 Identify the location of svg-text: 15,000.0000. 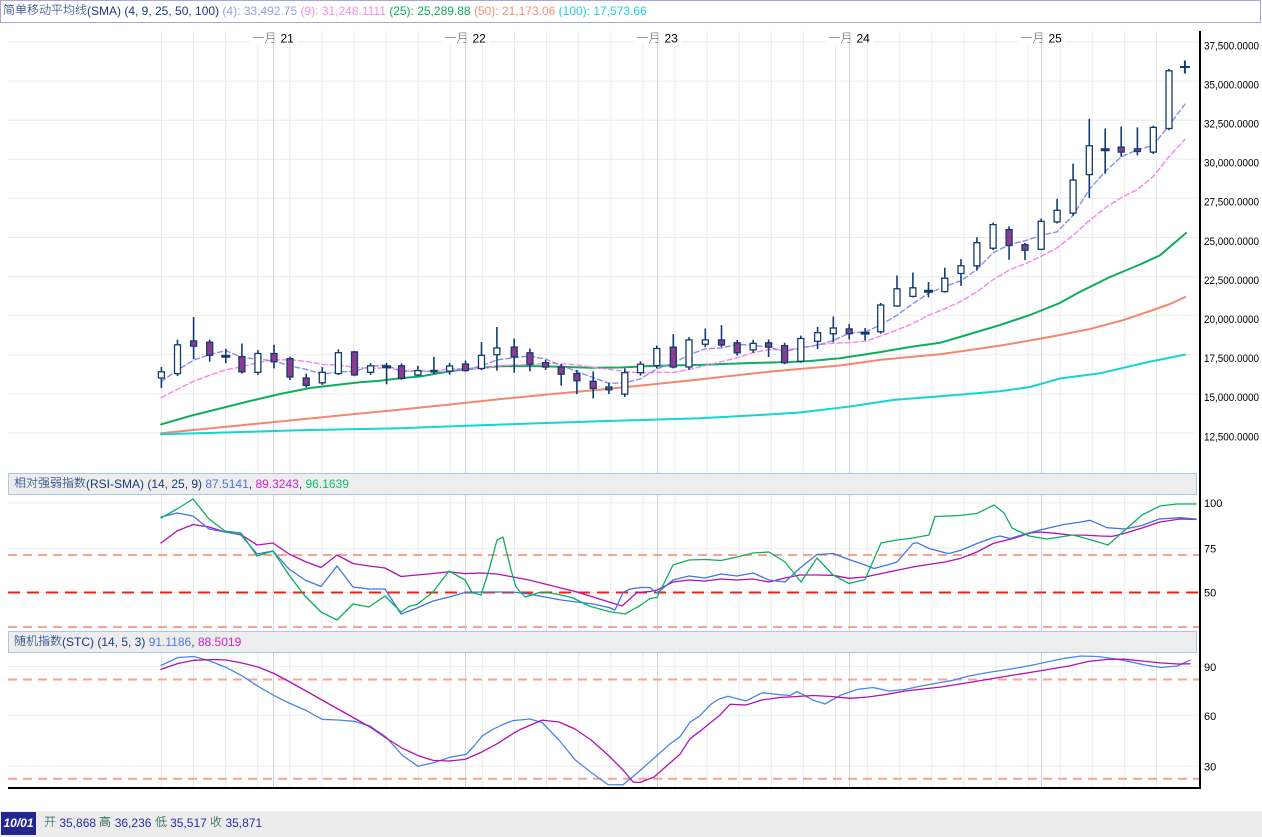
(1231, 398).